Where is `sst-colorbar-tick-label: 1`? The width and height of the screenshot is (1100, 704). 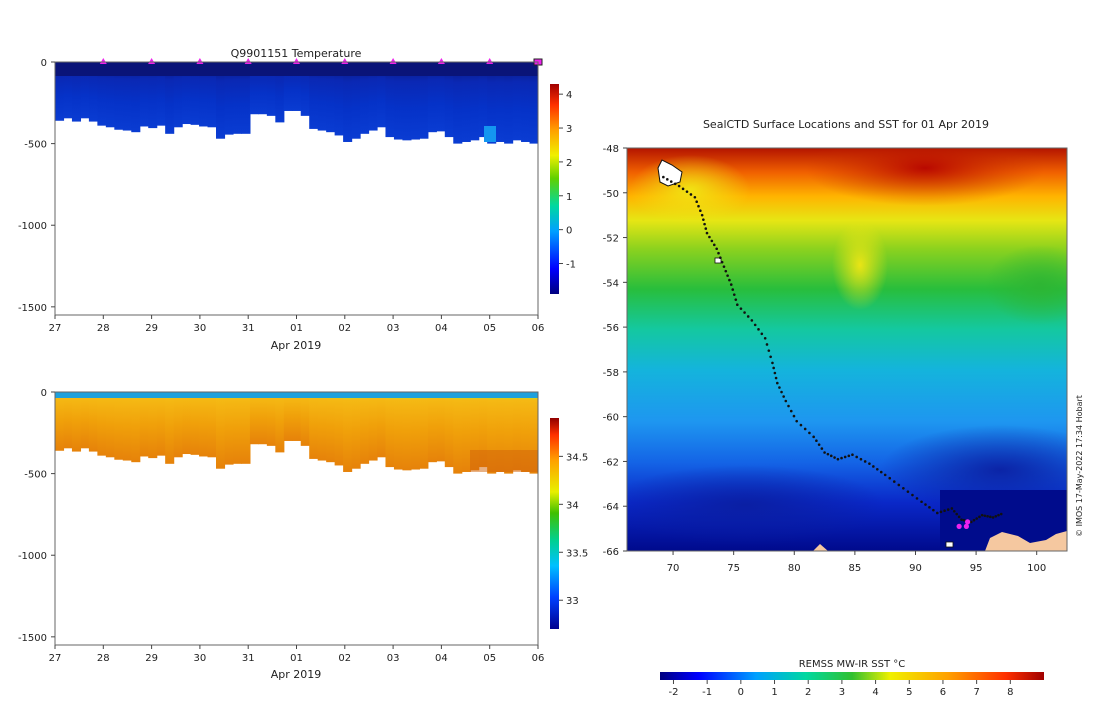
sst-colorbar-tick-label: 1 is located at coordinates (774, 692).